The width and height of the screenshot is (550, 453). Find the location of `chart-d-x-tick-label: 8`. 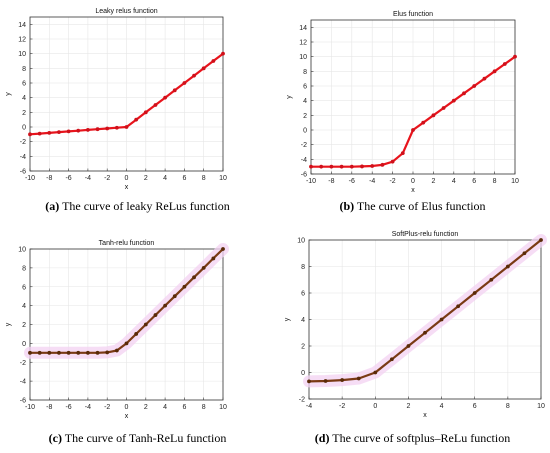

chart-d-x-tick-label: 8 is located at coordinates (508, 406).